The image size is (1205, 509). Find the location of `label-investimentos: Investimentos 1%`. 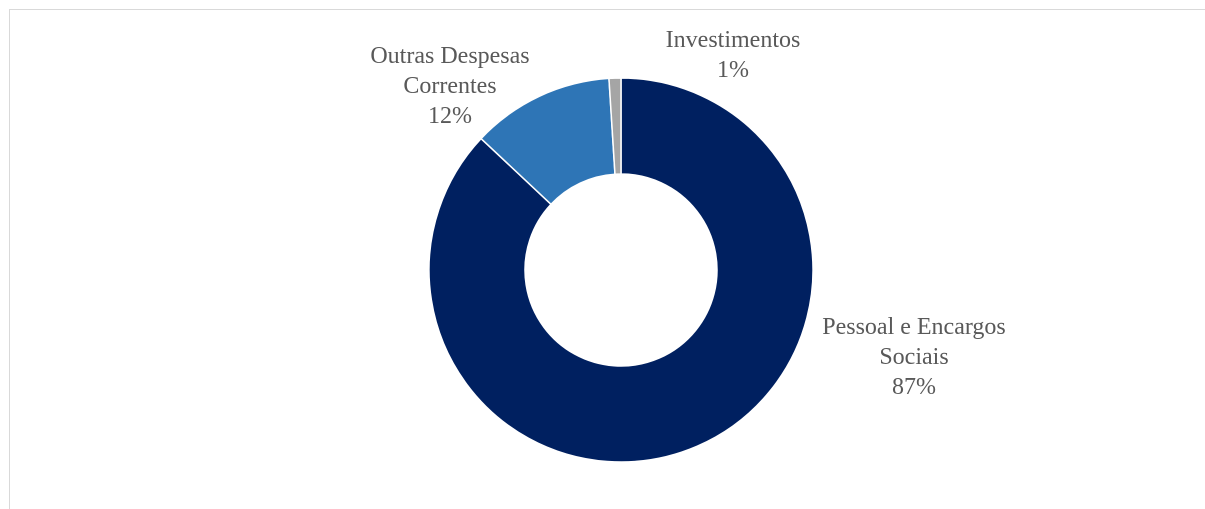

label-investimentos: Investimentos 1% is located at coordinates (733, 55).